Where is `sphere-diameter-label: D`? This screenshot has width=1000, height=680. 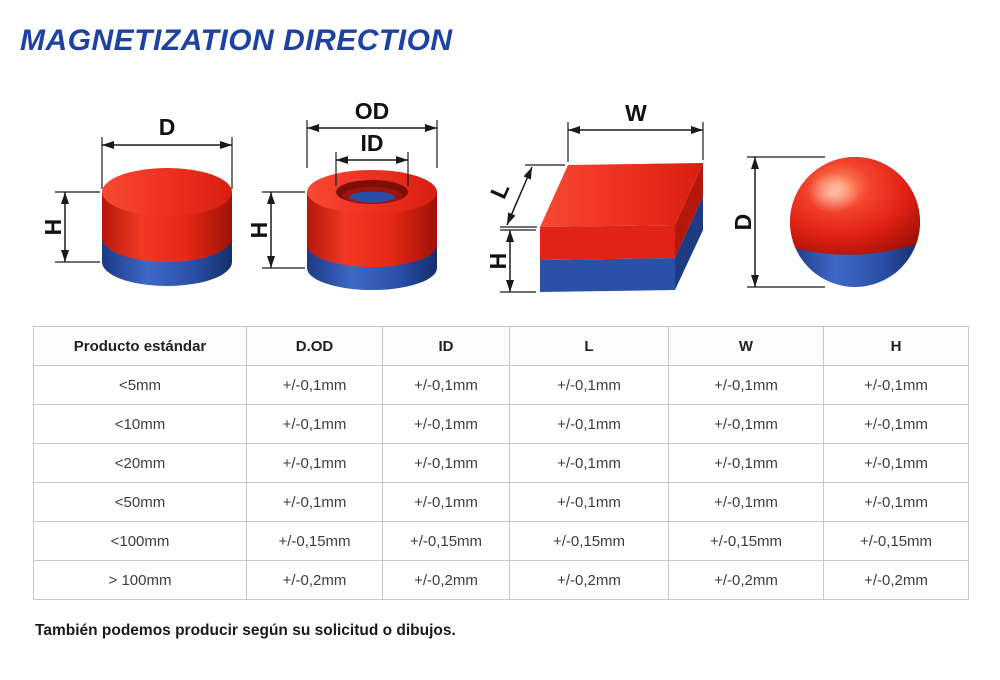 sphere-diameter-label: D is located at coordinates (743, 222).